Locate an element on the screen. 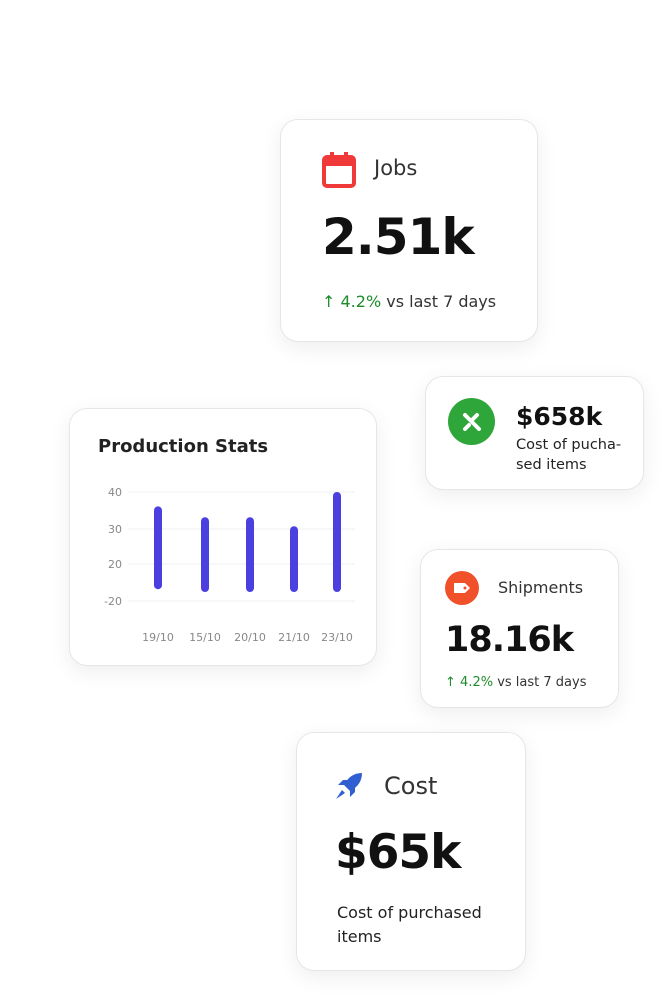 The height and width of the screenshot is (1000, 667). bar-20/10 is located at coordinates (250, 554).